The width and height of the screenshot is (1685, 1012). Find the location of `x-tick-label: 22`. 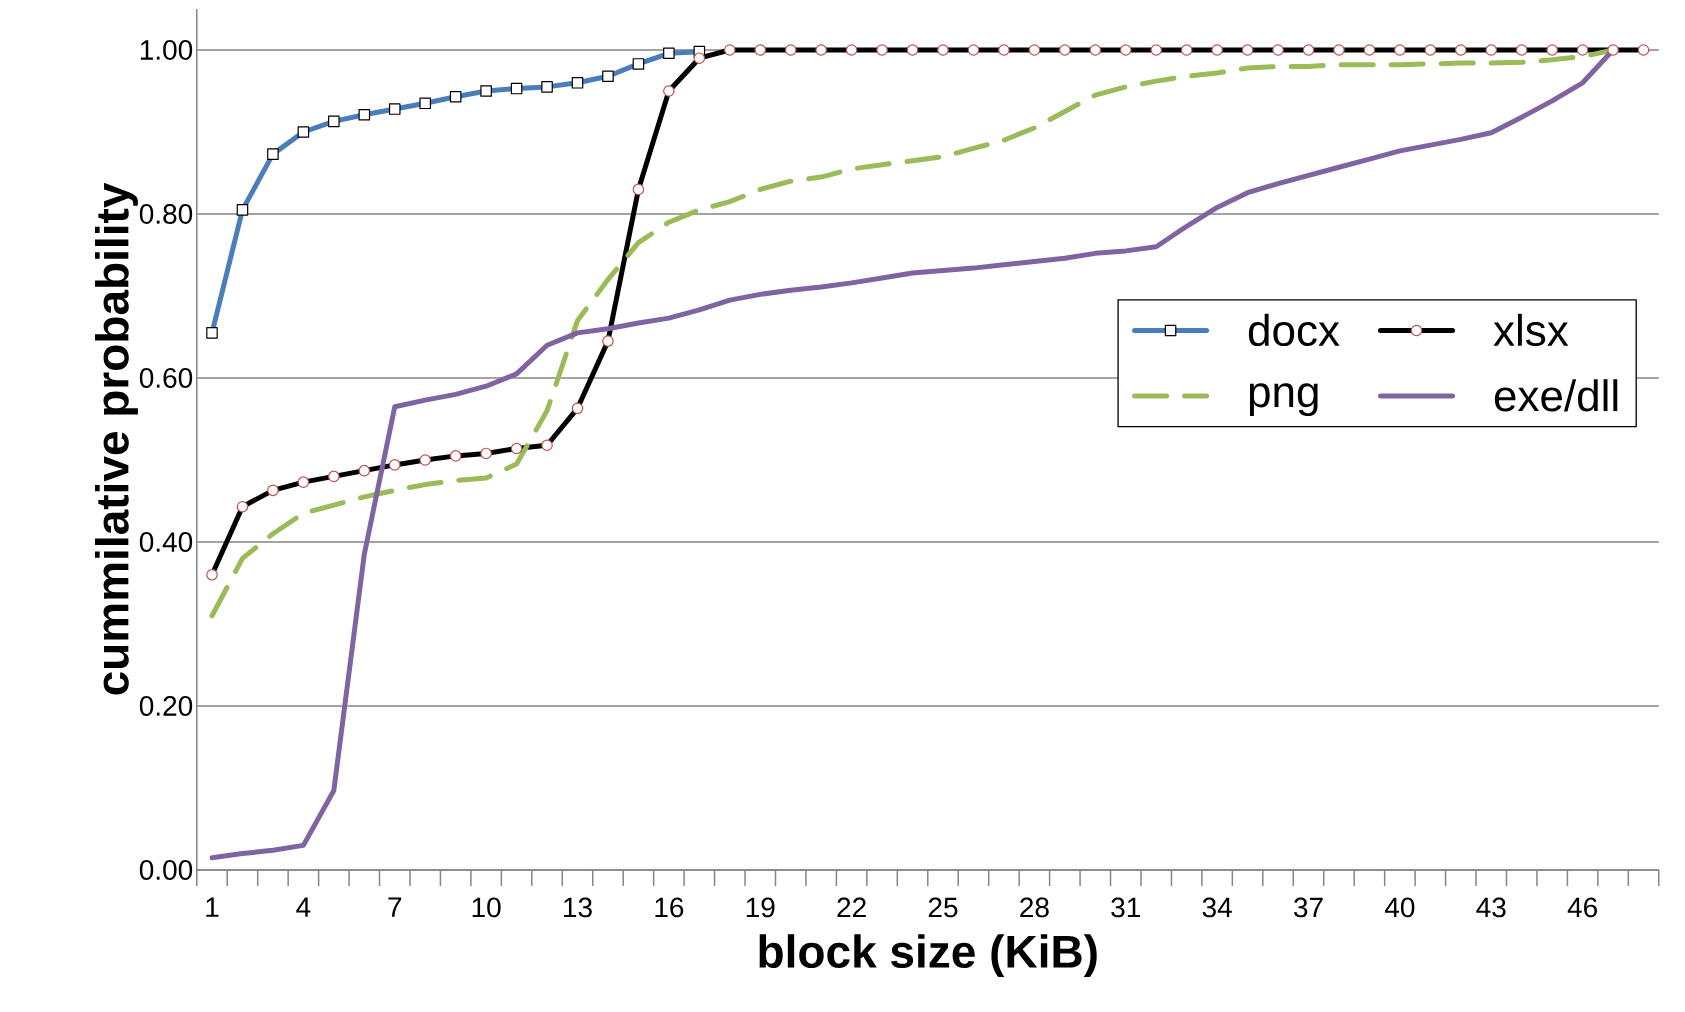

x-tick-label: 22 is located at coordinates (851, 907).